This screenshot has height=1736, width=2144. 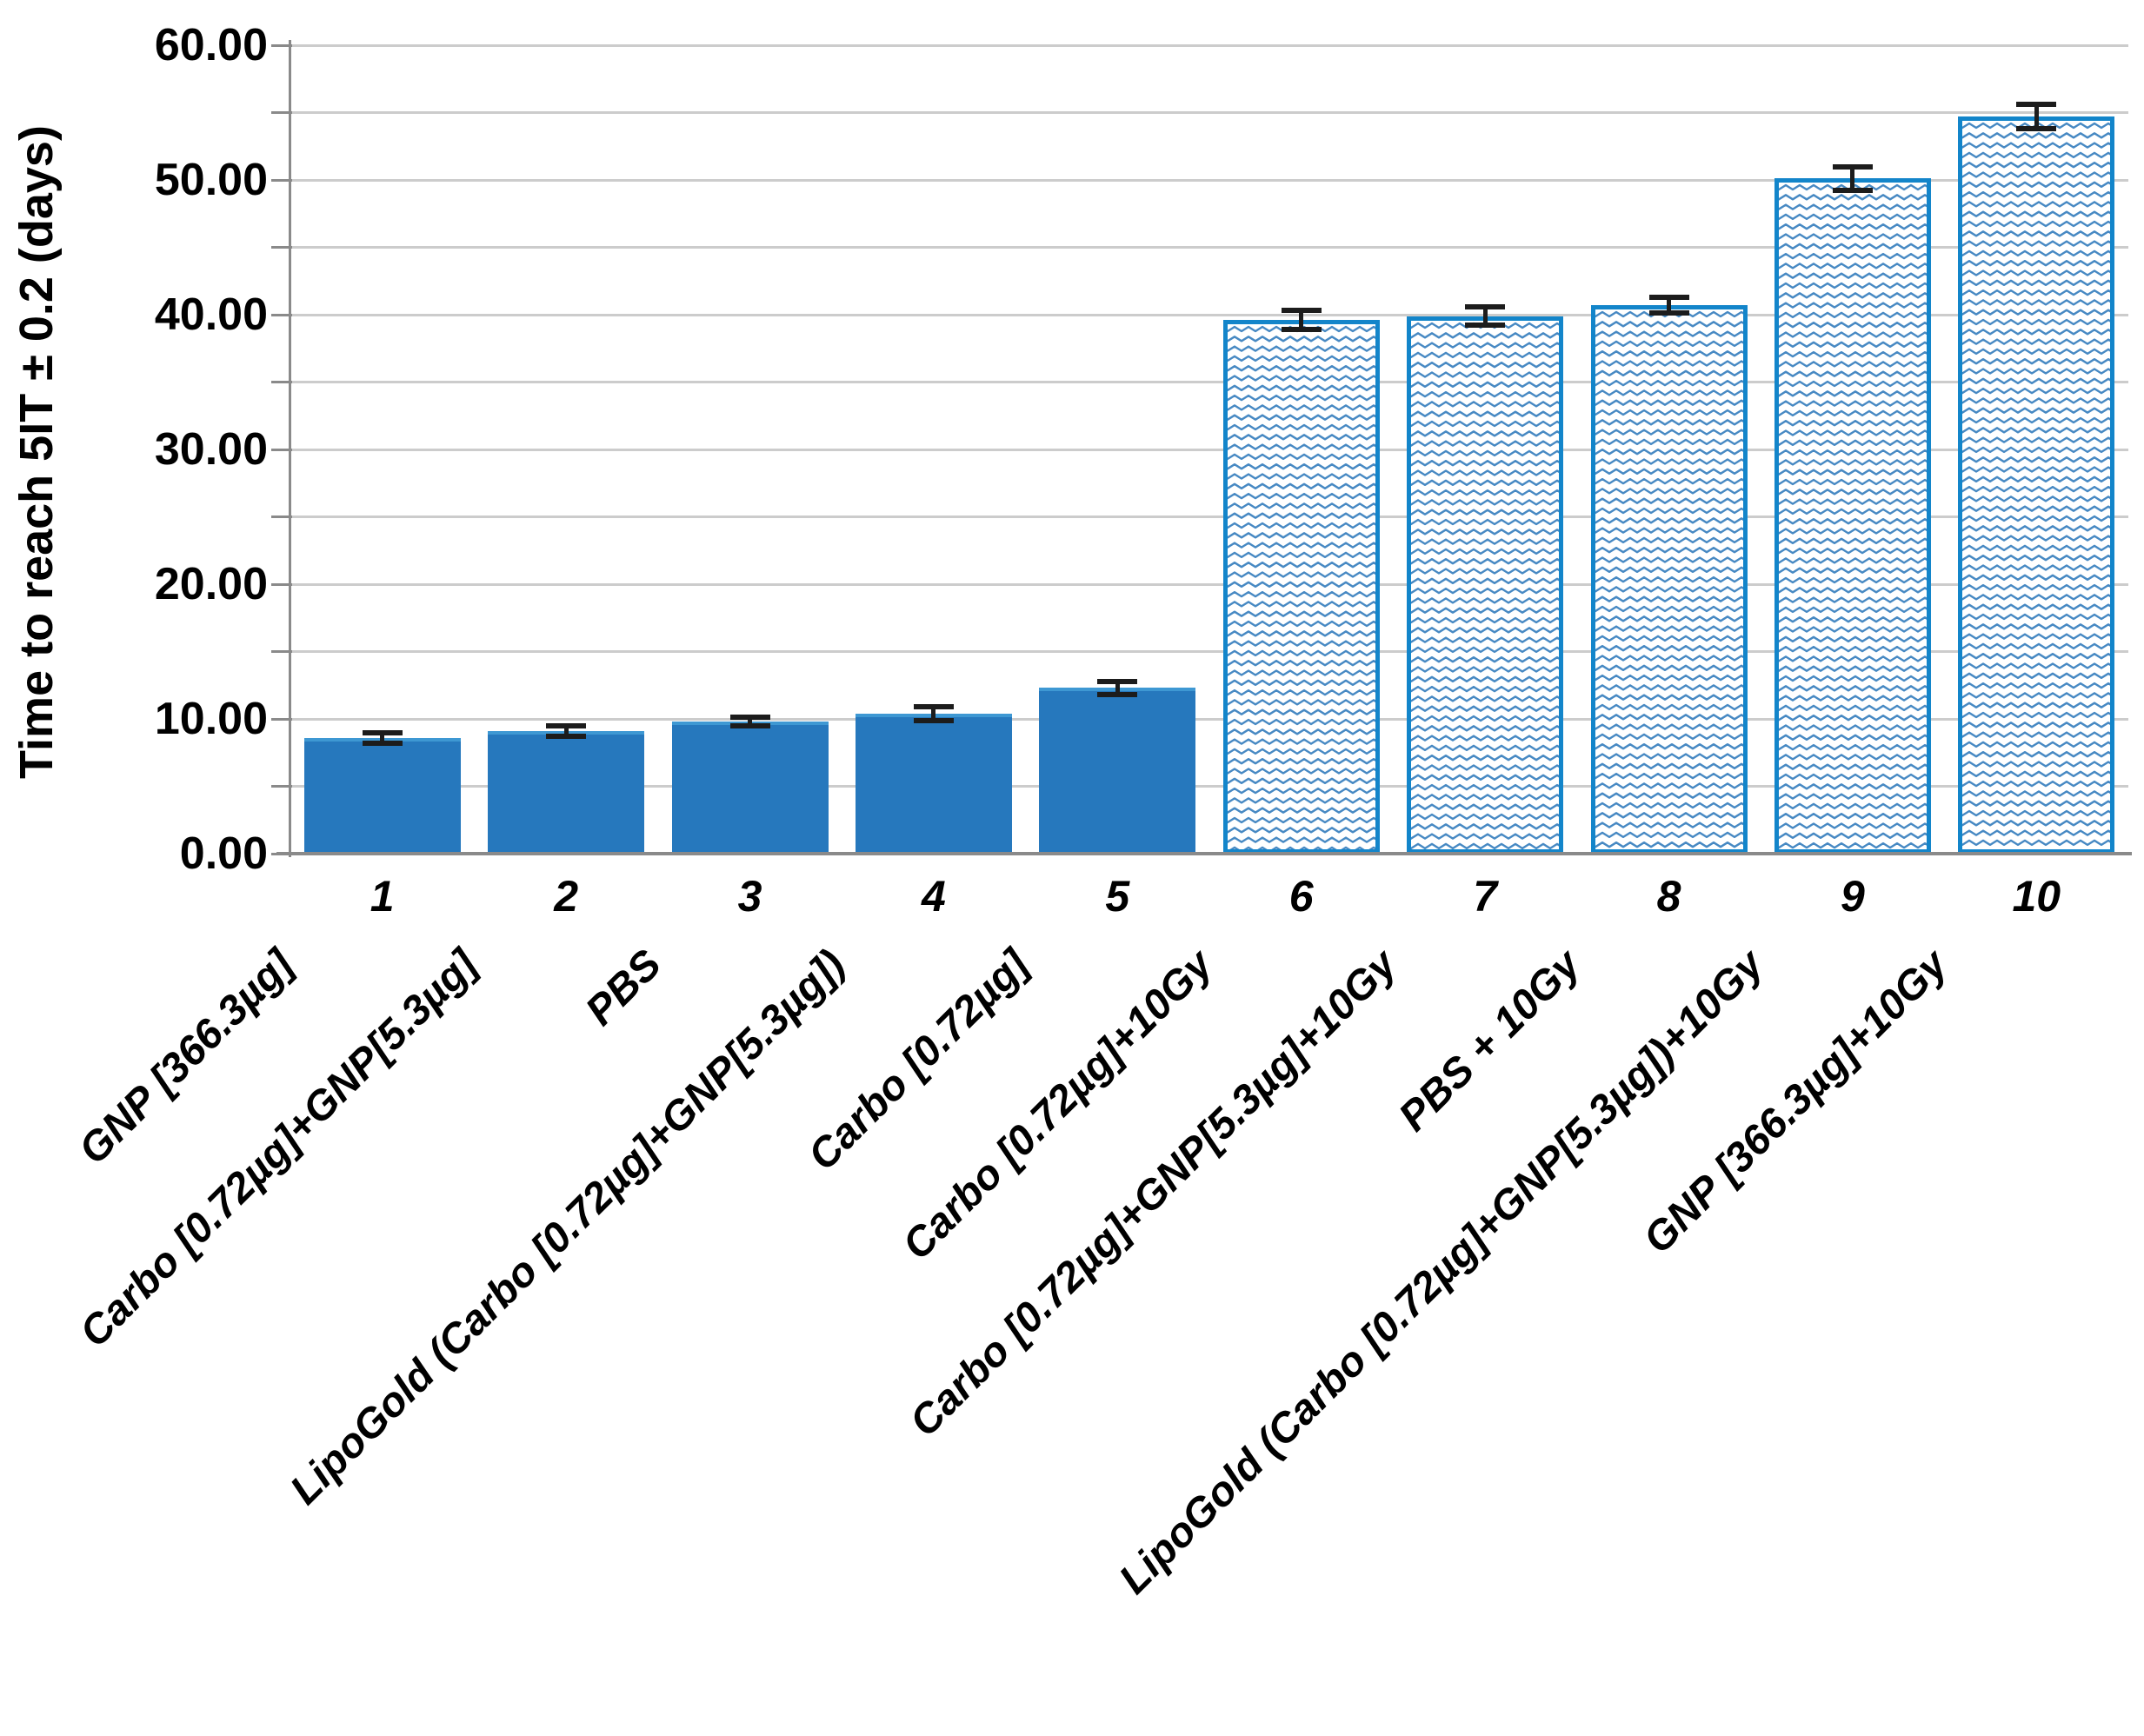 What do you see at coordinates (566, 897) in the screenshot?
I see `x-category-number: 2` at bounding box center [566, 897].